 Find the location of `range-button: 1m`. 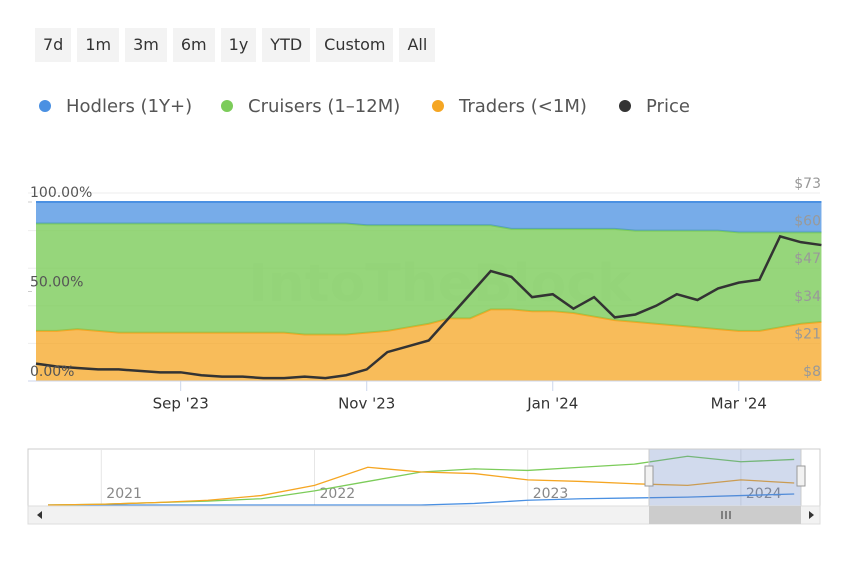

range-button: 1m is located at coordinates (98, 45).